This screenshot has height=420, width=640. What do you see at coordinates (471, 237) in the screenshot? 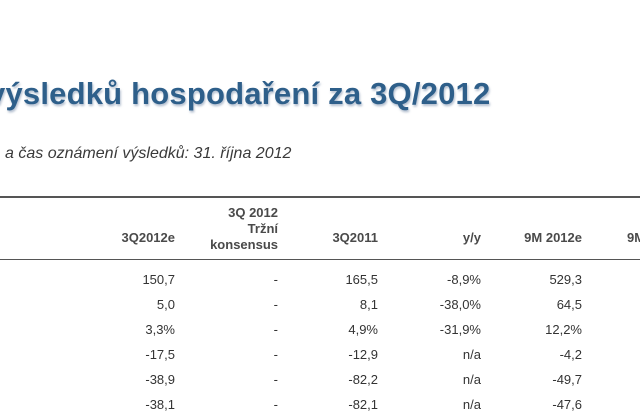
I see `header-yy: y/y` at bounding box center [471, 237].